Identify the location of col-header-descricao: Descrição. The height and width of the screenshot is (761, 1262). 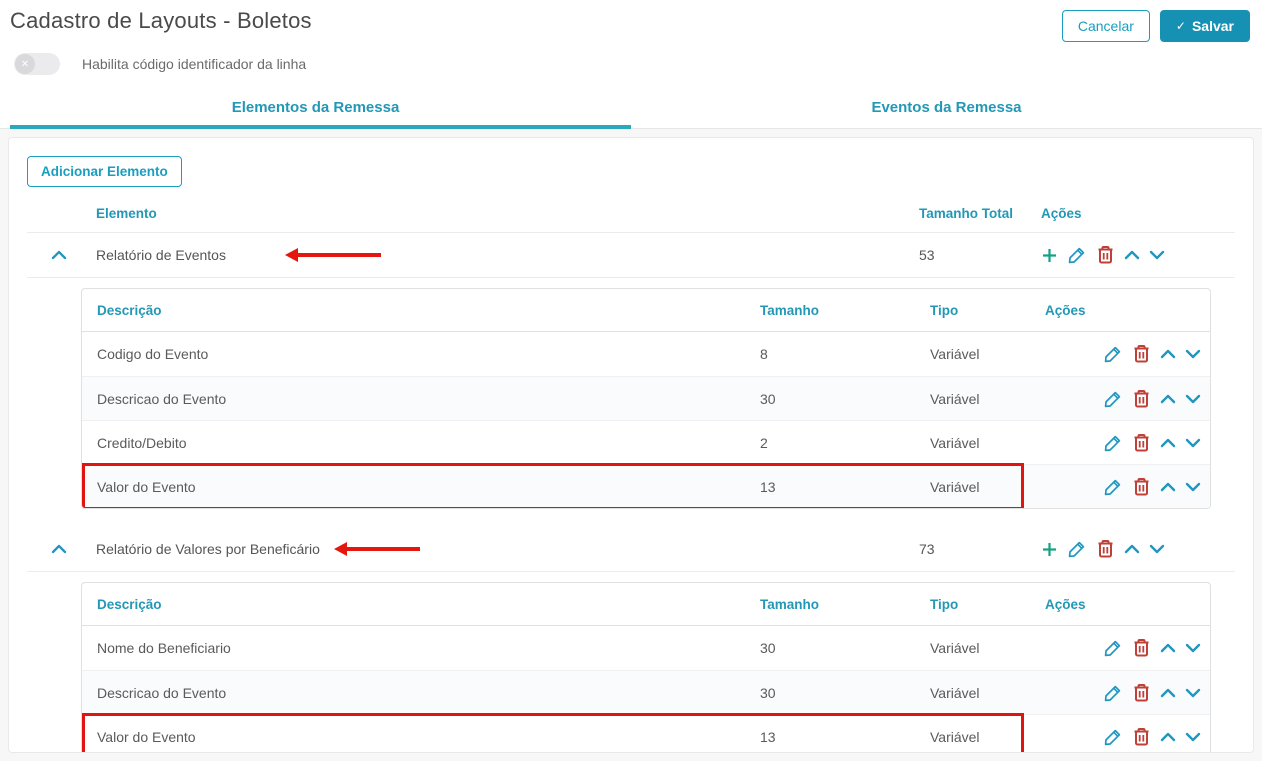
(129, 310).